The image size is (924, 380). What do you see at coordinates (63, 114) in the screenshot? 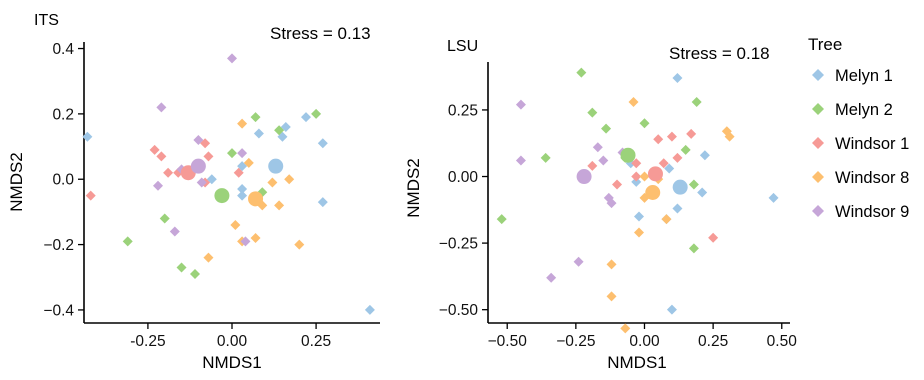
I see `its-y-tick-label: 0.2` at bounding box center [63, 114].